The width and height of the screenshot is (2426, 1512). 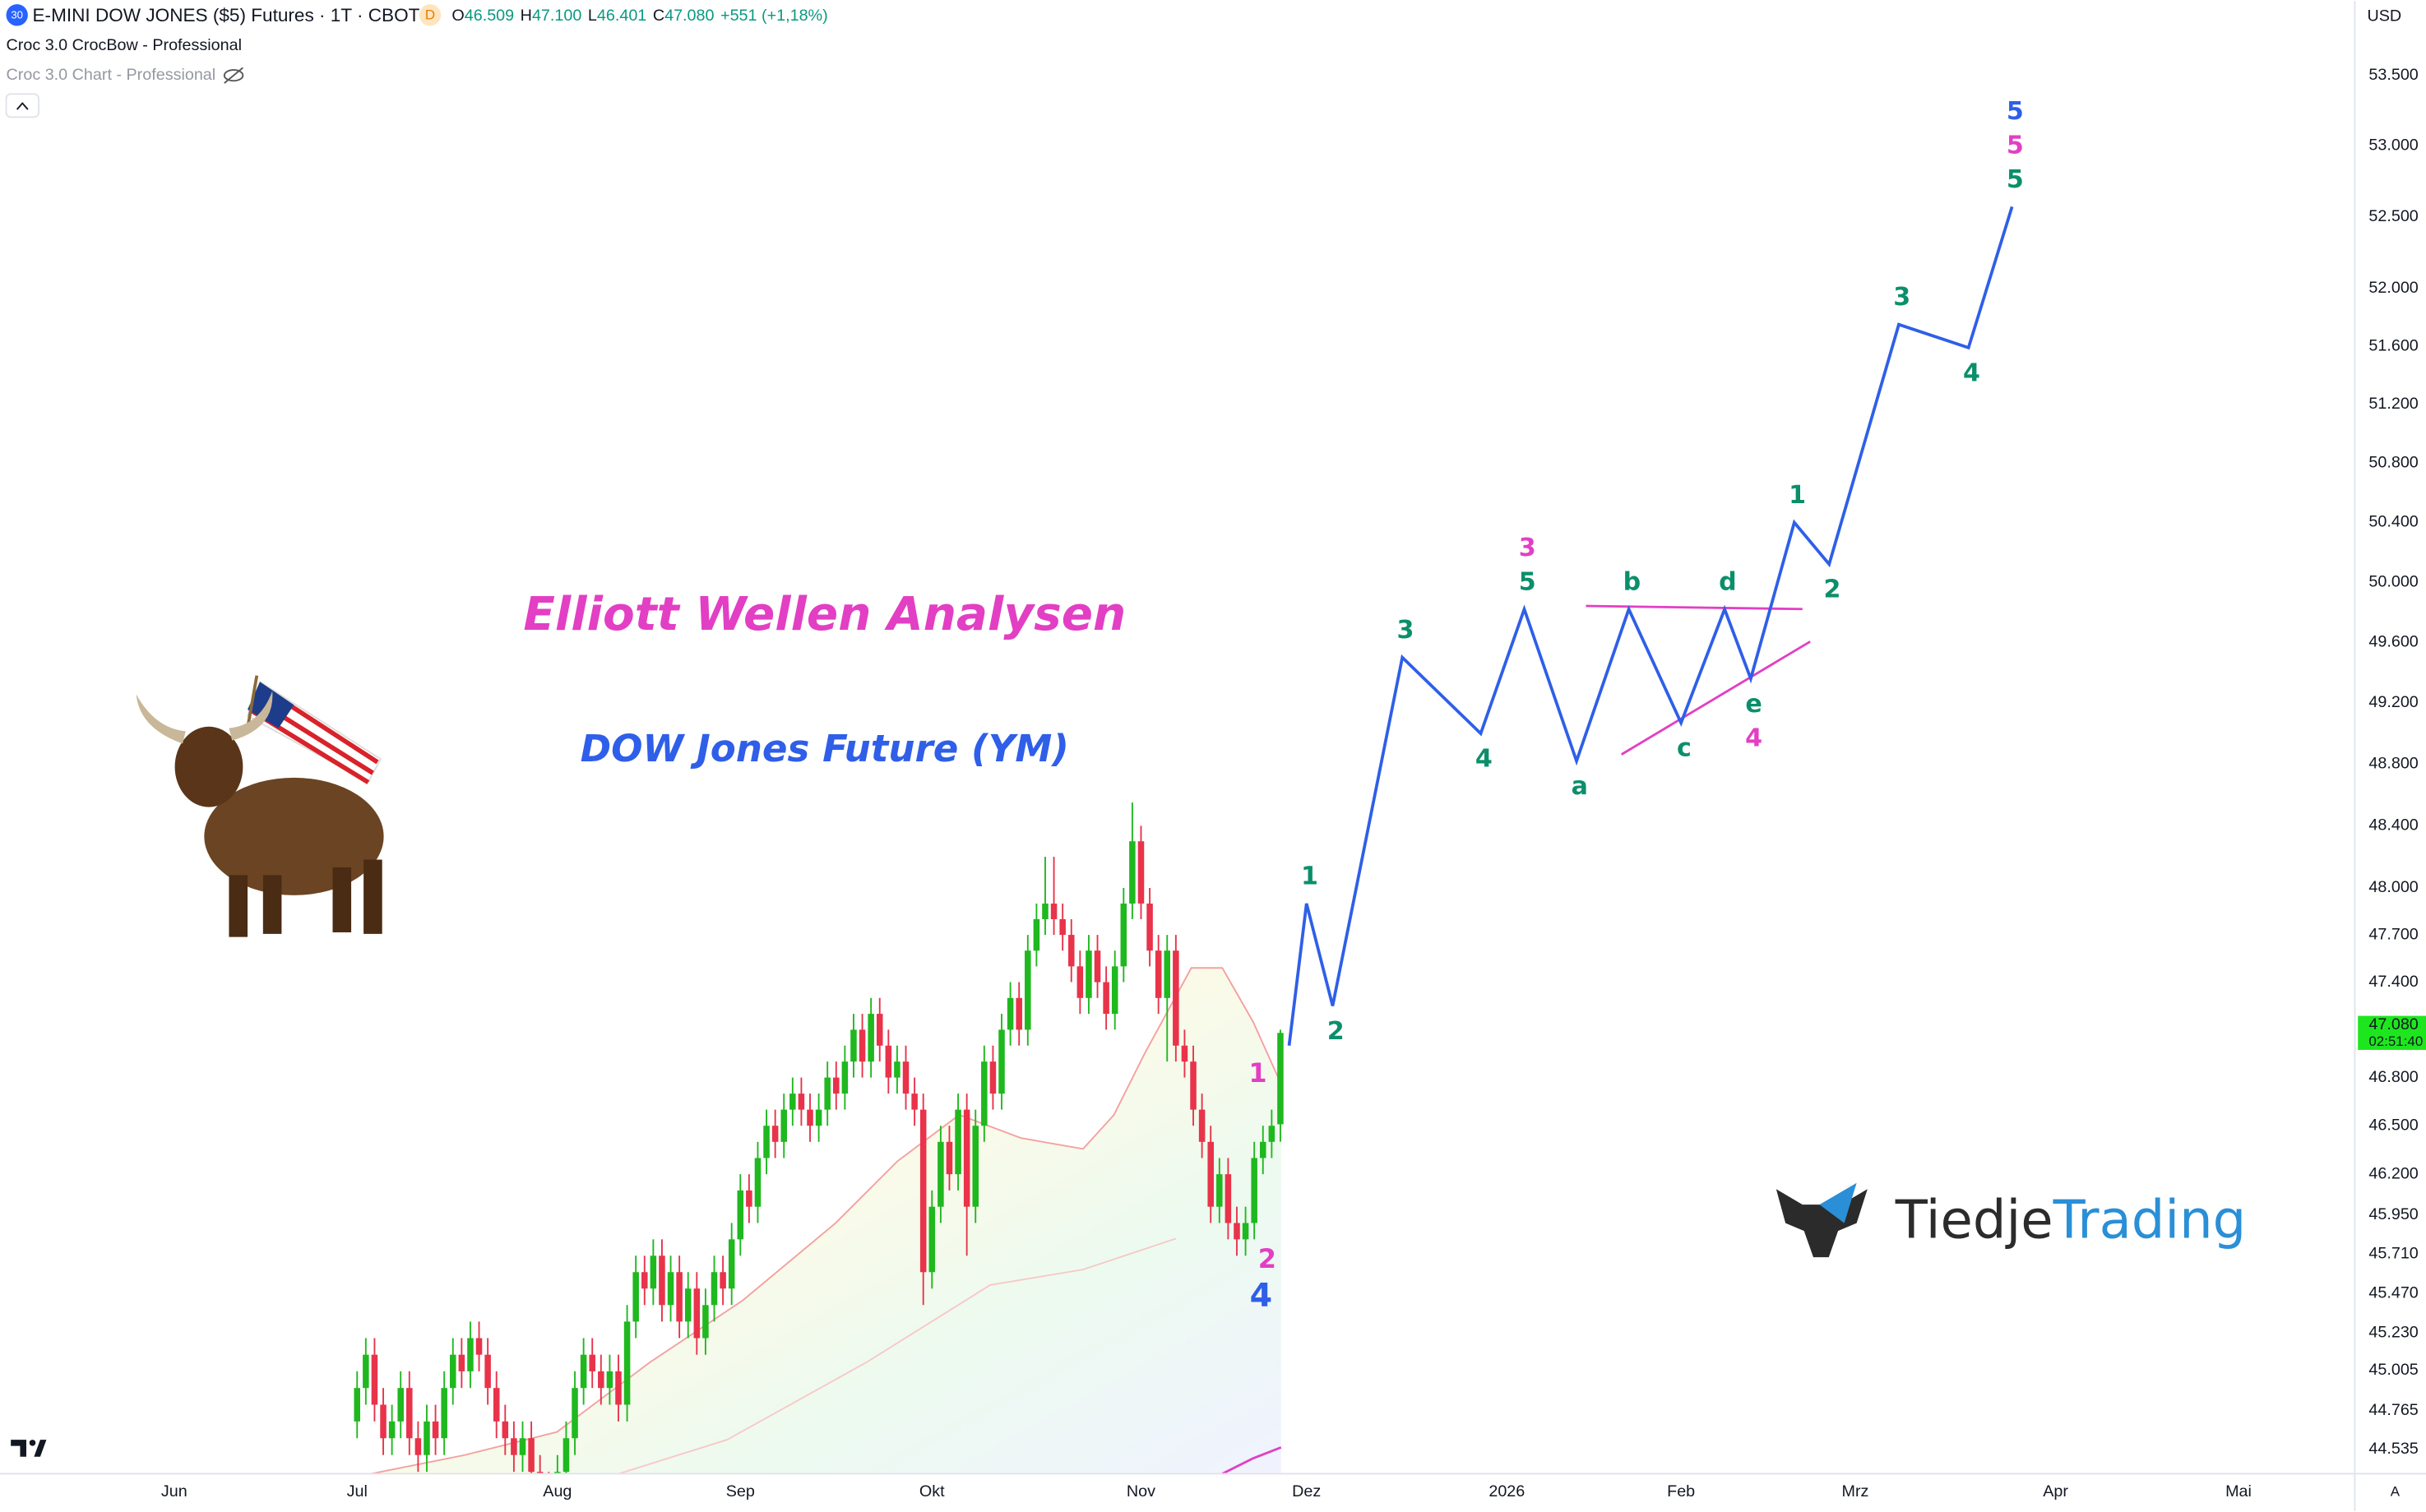 I want to click on overlay-subtitle: DOW Jones Future (YM), so click(x=825, y=748).